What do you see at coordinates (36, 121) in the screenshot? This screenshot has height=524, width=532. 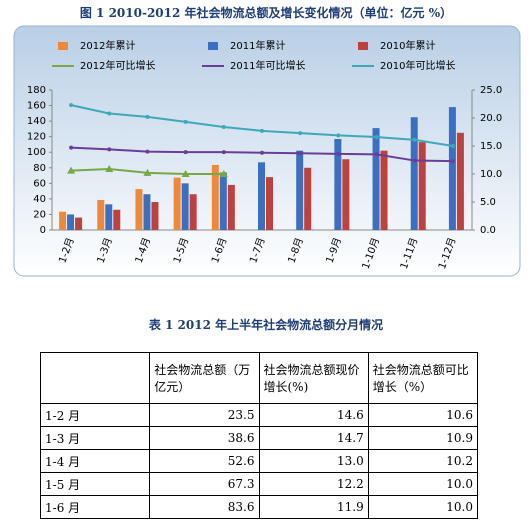 I see `y-tick-label: 140` at bounding box center [36, 121].